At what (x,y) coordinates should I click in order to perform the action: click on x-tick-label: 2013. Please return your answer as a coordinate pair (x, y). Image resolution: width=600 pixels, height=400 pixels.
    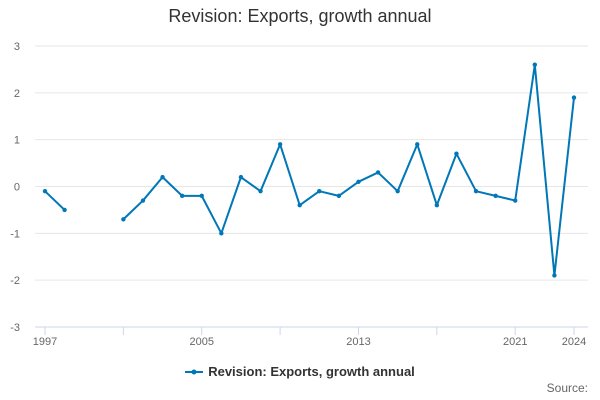
    Looking at the image, I should click on (358, 342).